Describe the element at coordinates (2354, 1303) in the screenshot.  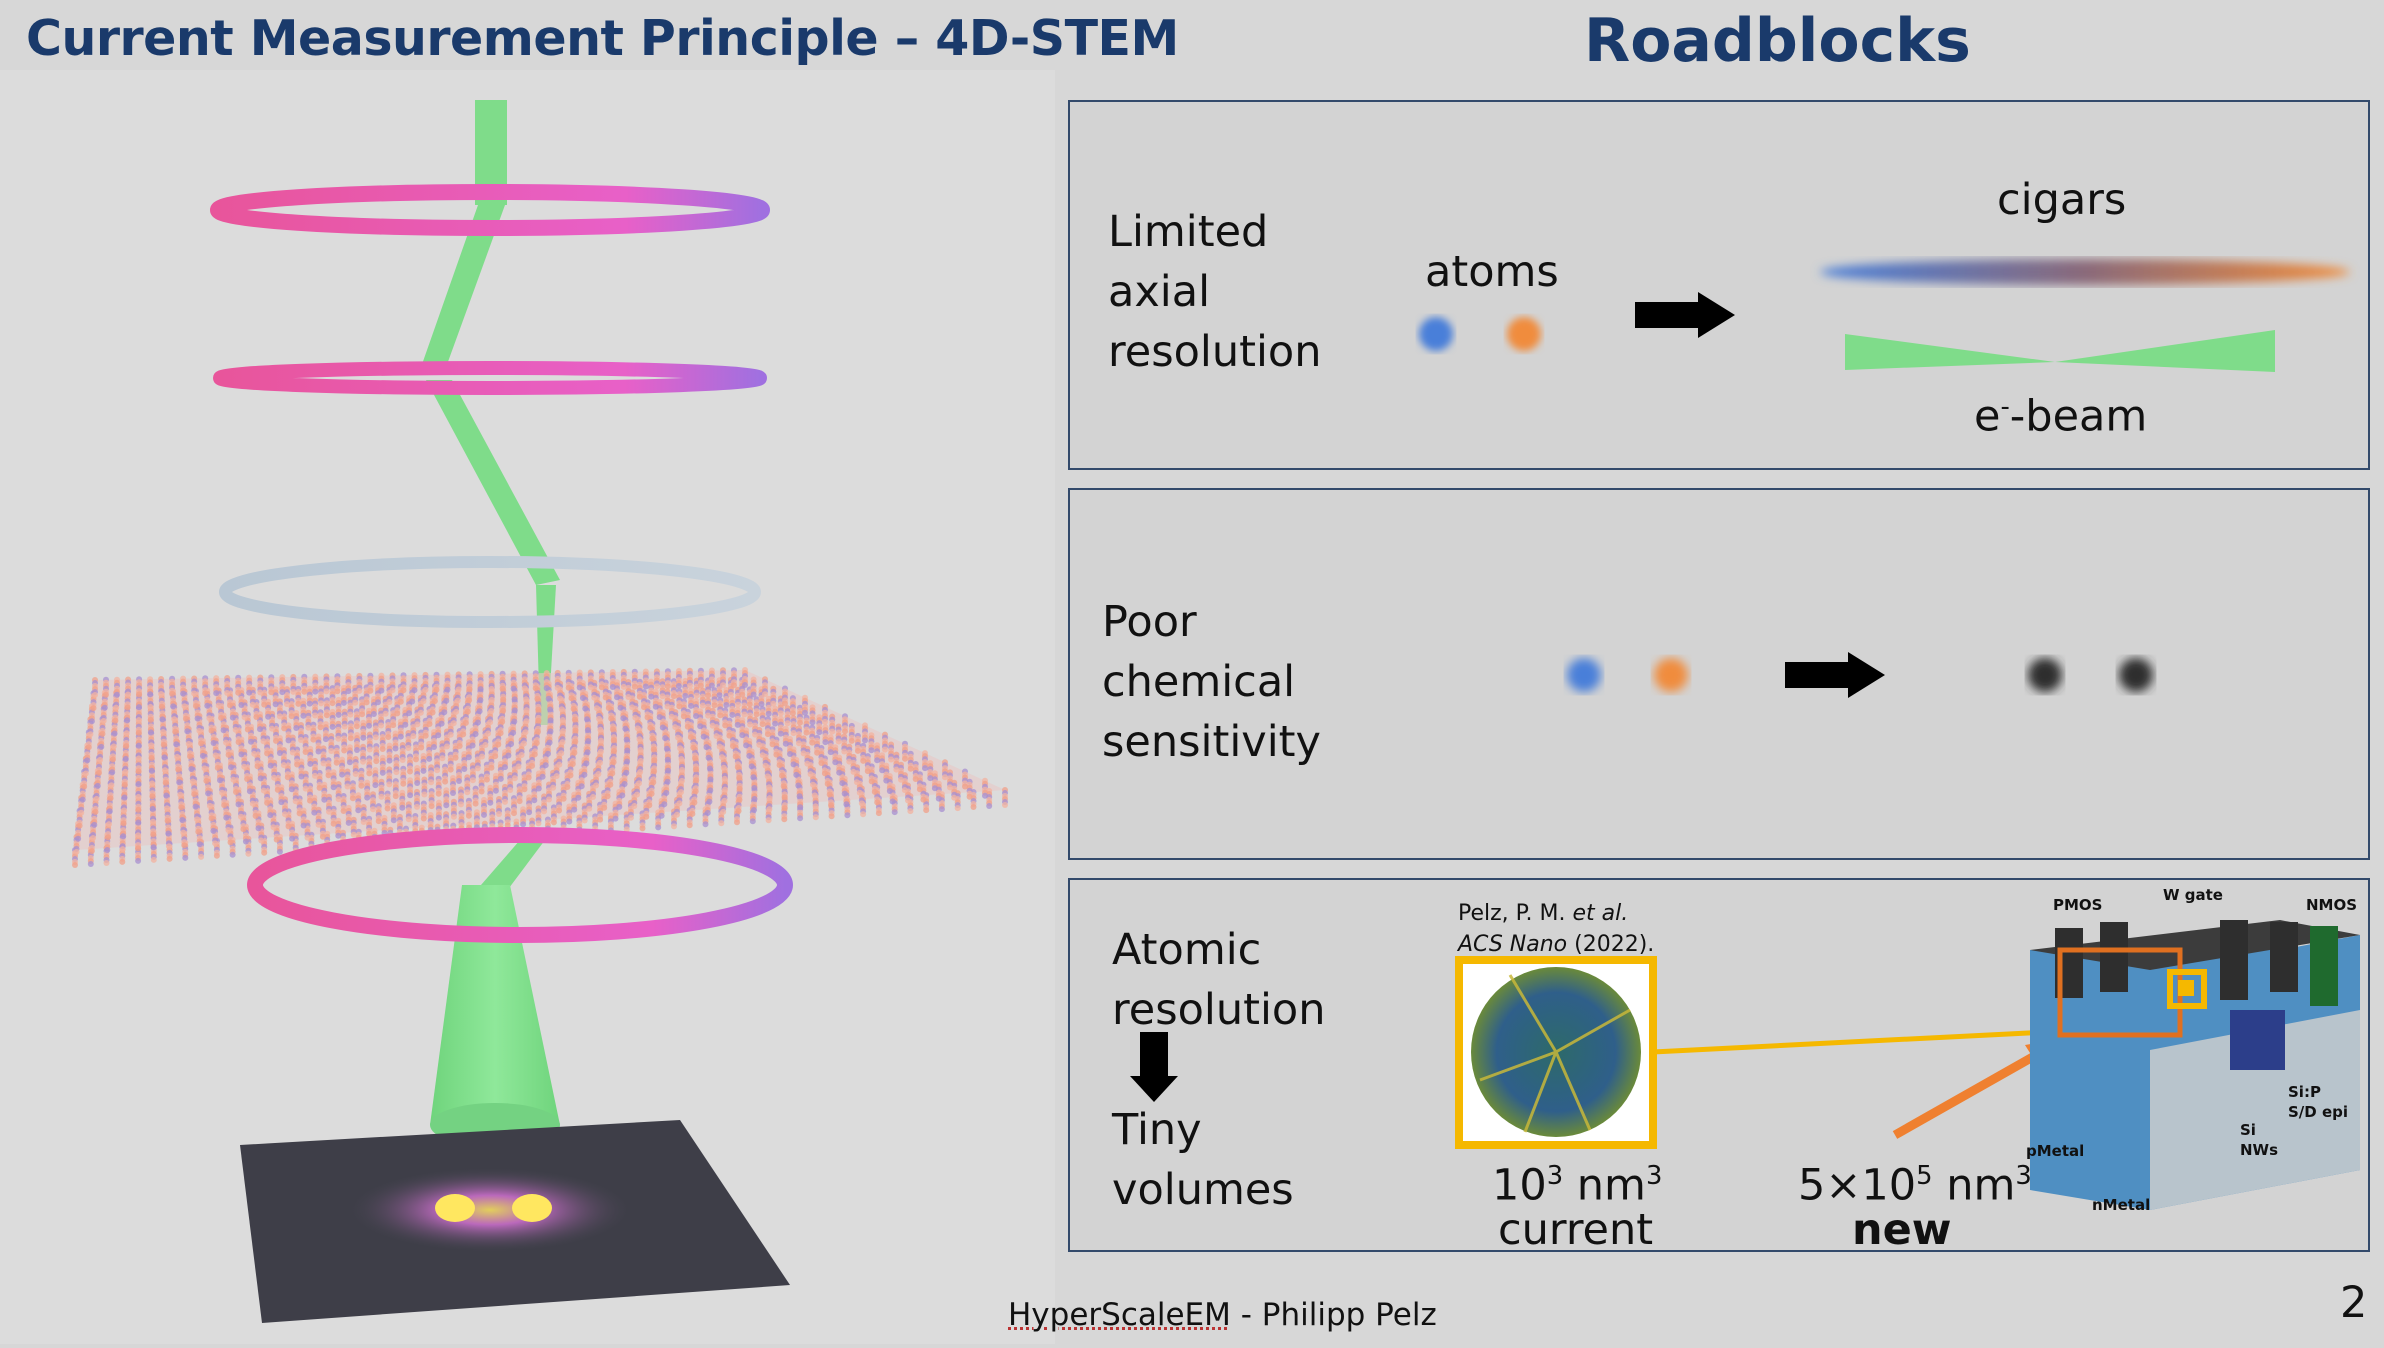
I see `page-number: 2` at that location.